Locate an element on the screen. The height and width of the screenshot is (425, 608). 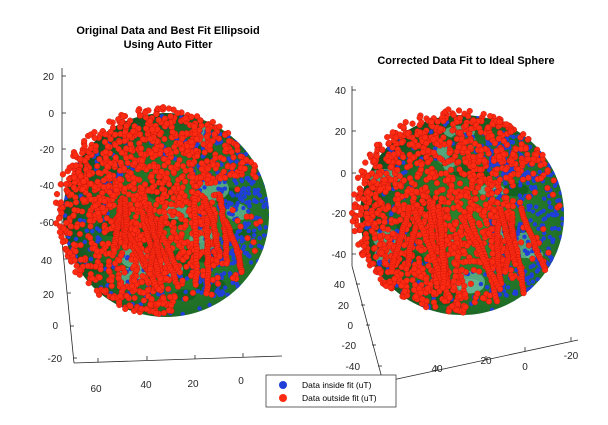
right-x-tick-label: 40 is located at coordinates (437, 369).